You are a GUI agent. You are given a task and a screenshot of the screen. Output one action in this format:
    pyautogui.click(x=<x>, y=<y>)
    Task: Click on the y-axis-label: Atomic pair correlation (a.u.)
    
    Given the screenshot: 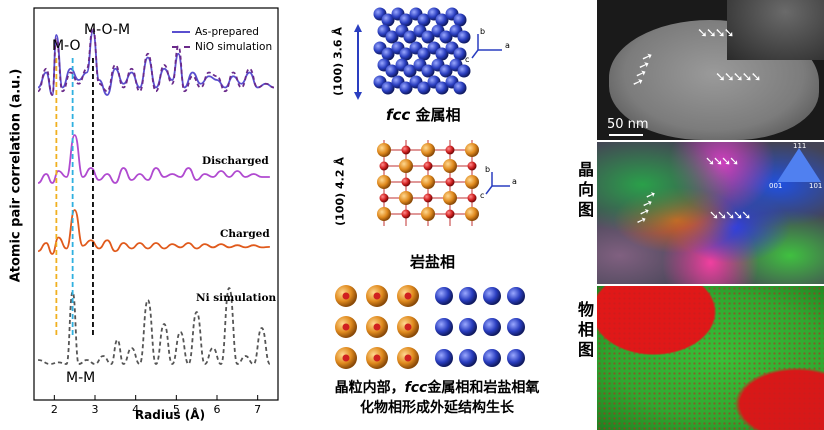 What is the action you would take?
    pyautogui.click(x=16, y=175)
    